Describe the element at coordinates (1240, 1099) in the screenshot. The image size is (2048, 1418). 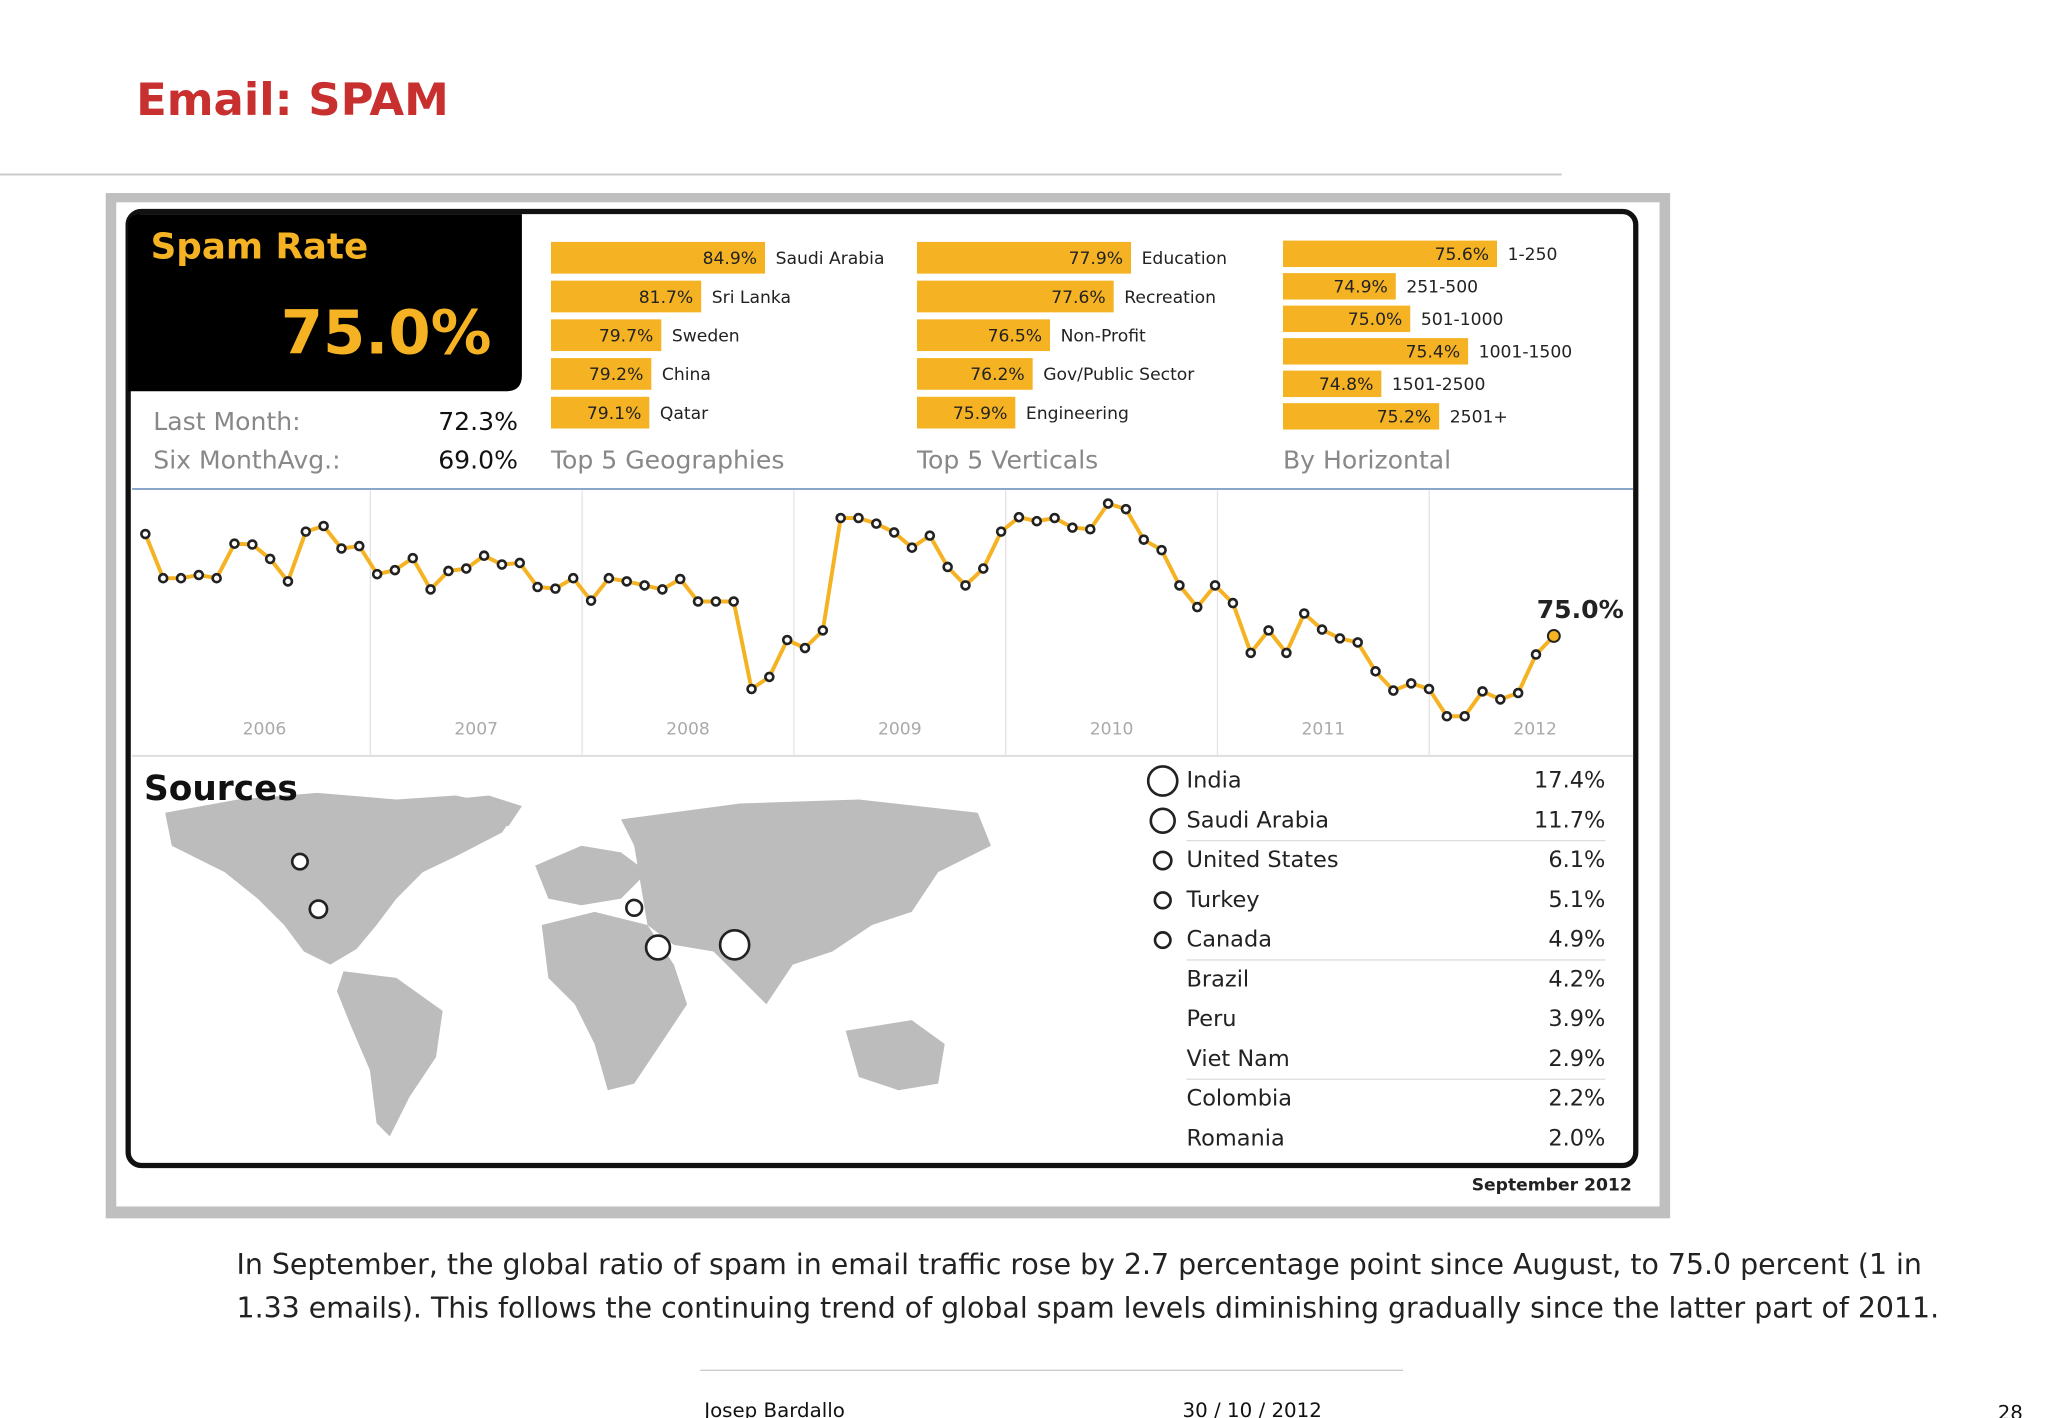
I see `source-name: Colombia` at that location.